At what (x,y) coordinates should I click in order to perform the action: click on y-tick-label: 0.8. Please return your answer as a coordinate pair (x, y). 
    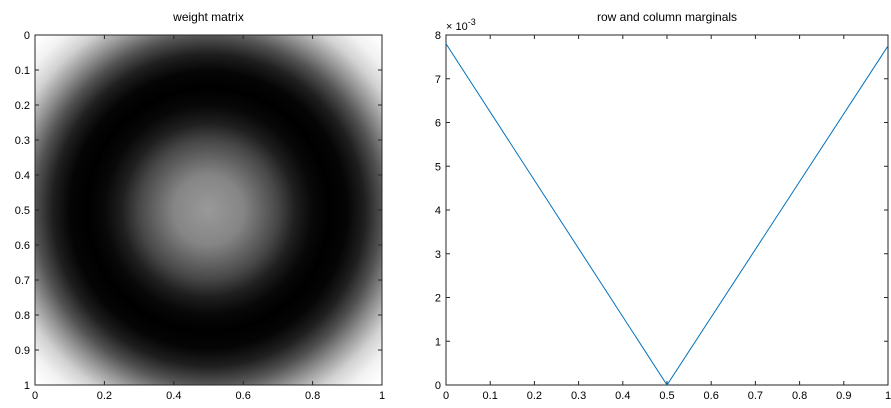
    Looking at the image, I should click on (22, 316).